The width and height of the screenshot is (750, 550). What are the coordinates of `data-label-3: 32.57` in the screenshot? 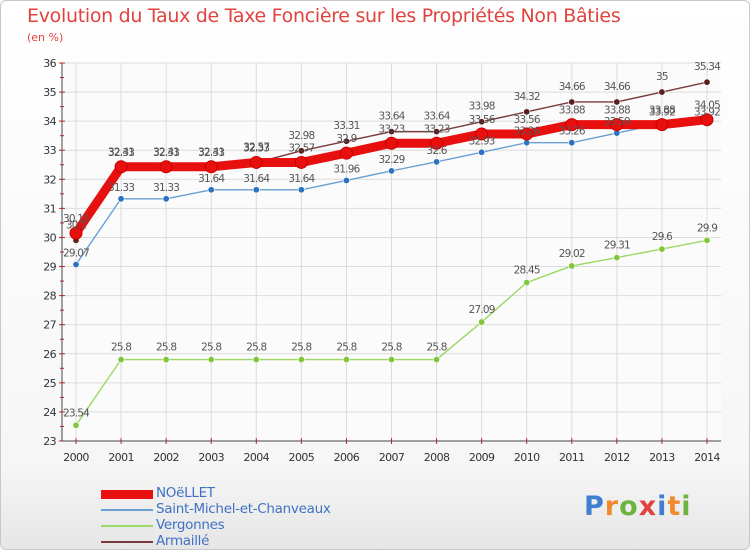 It's located at (256, 148).